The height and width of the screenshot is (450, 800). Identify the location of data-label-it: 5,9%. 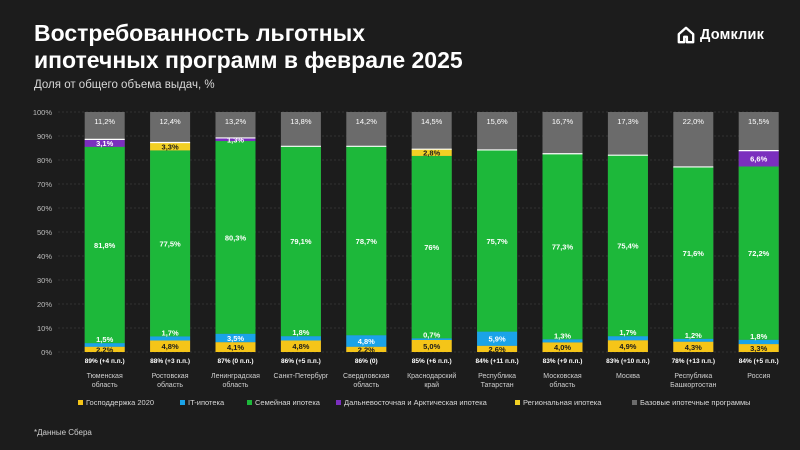
(497, 339).